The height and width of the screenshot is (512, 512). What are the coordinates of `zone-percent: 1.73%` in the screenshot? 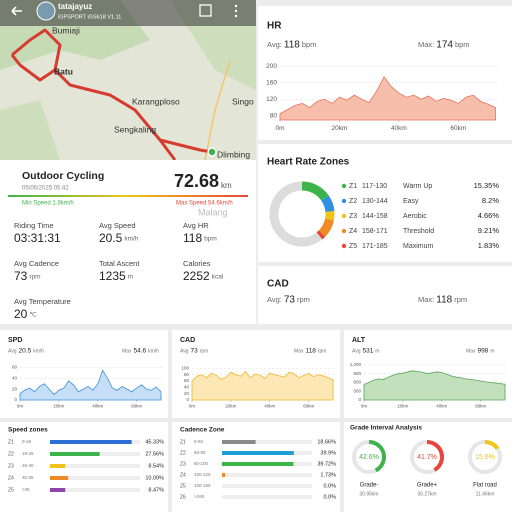 It's located at (328, 475).